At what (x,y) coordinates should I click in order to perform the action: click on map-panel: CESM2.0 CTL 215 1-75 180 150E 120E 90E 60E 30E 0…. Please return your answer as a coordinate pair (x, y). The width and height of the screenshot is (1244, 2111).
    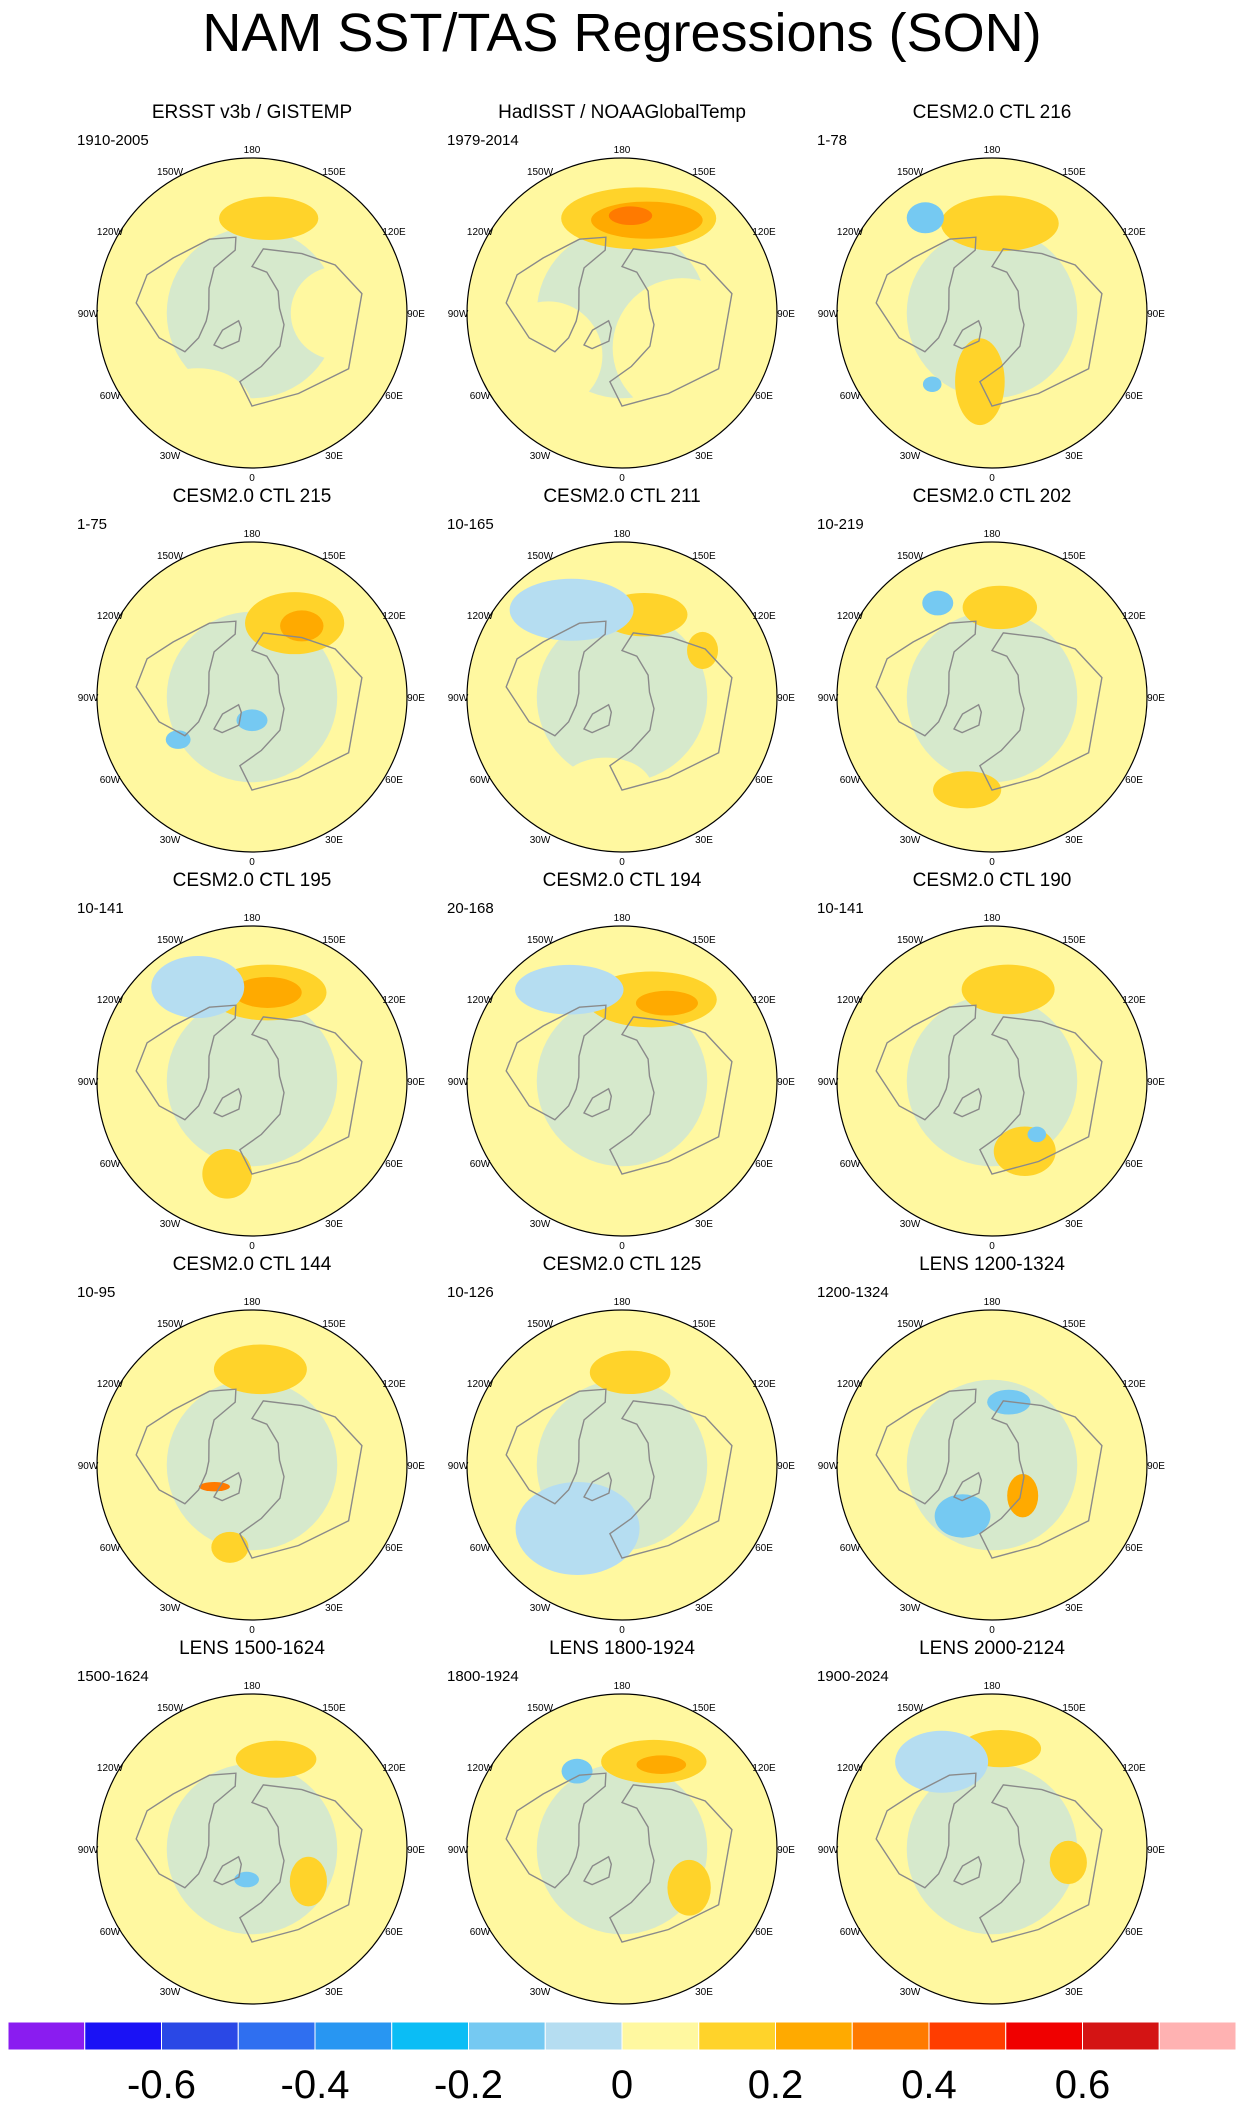
    Looking at the image, I should click on (251, 677).